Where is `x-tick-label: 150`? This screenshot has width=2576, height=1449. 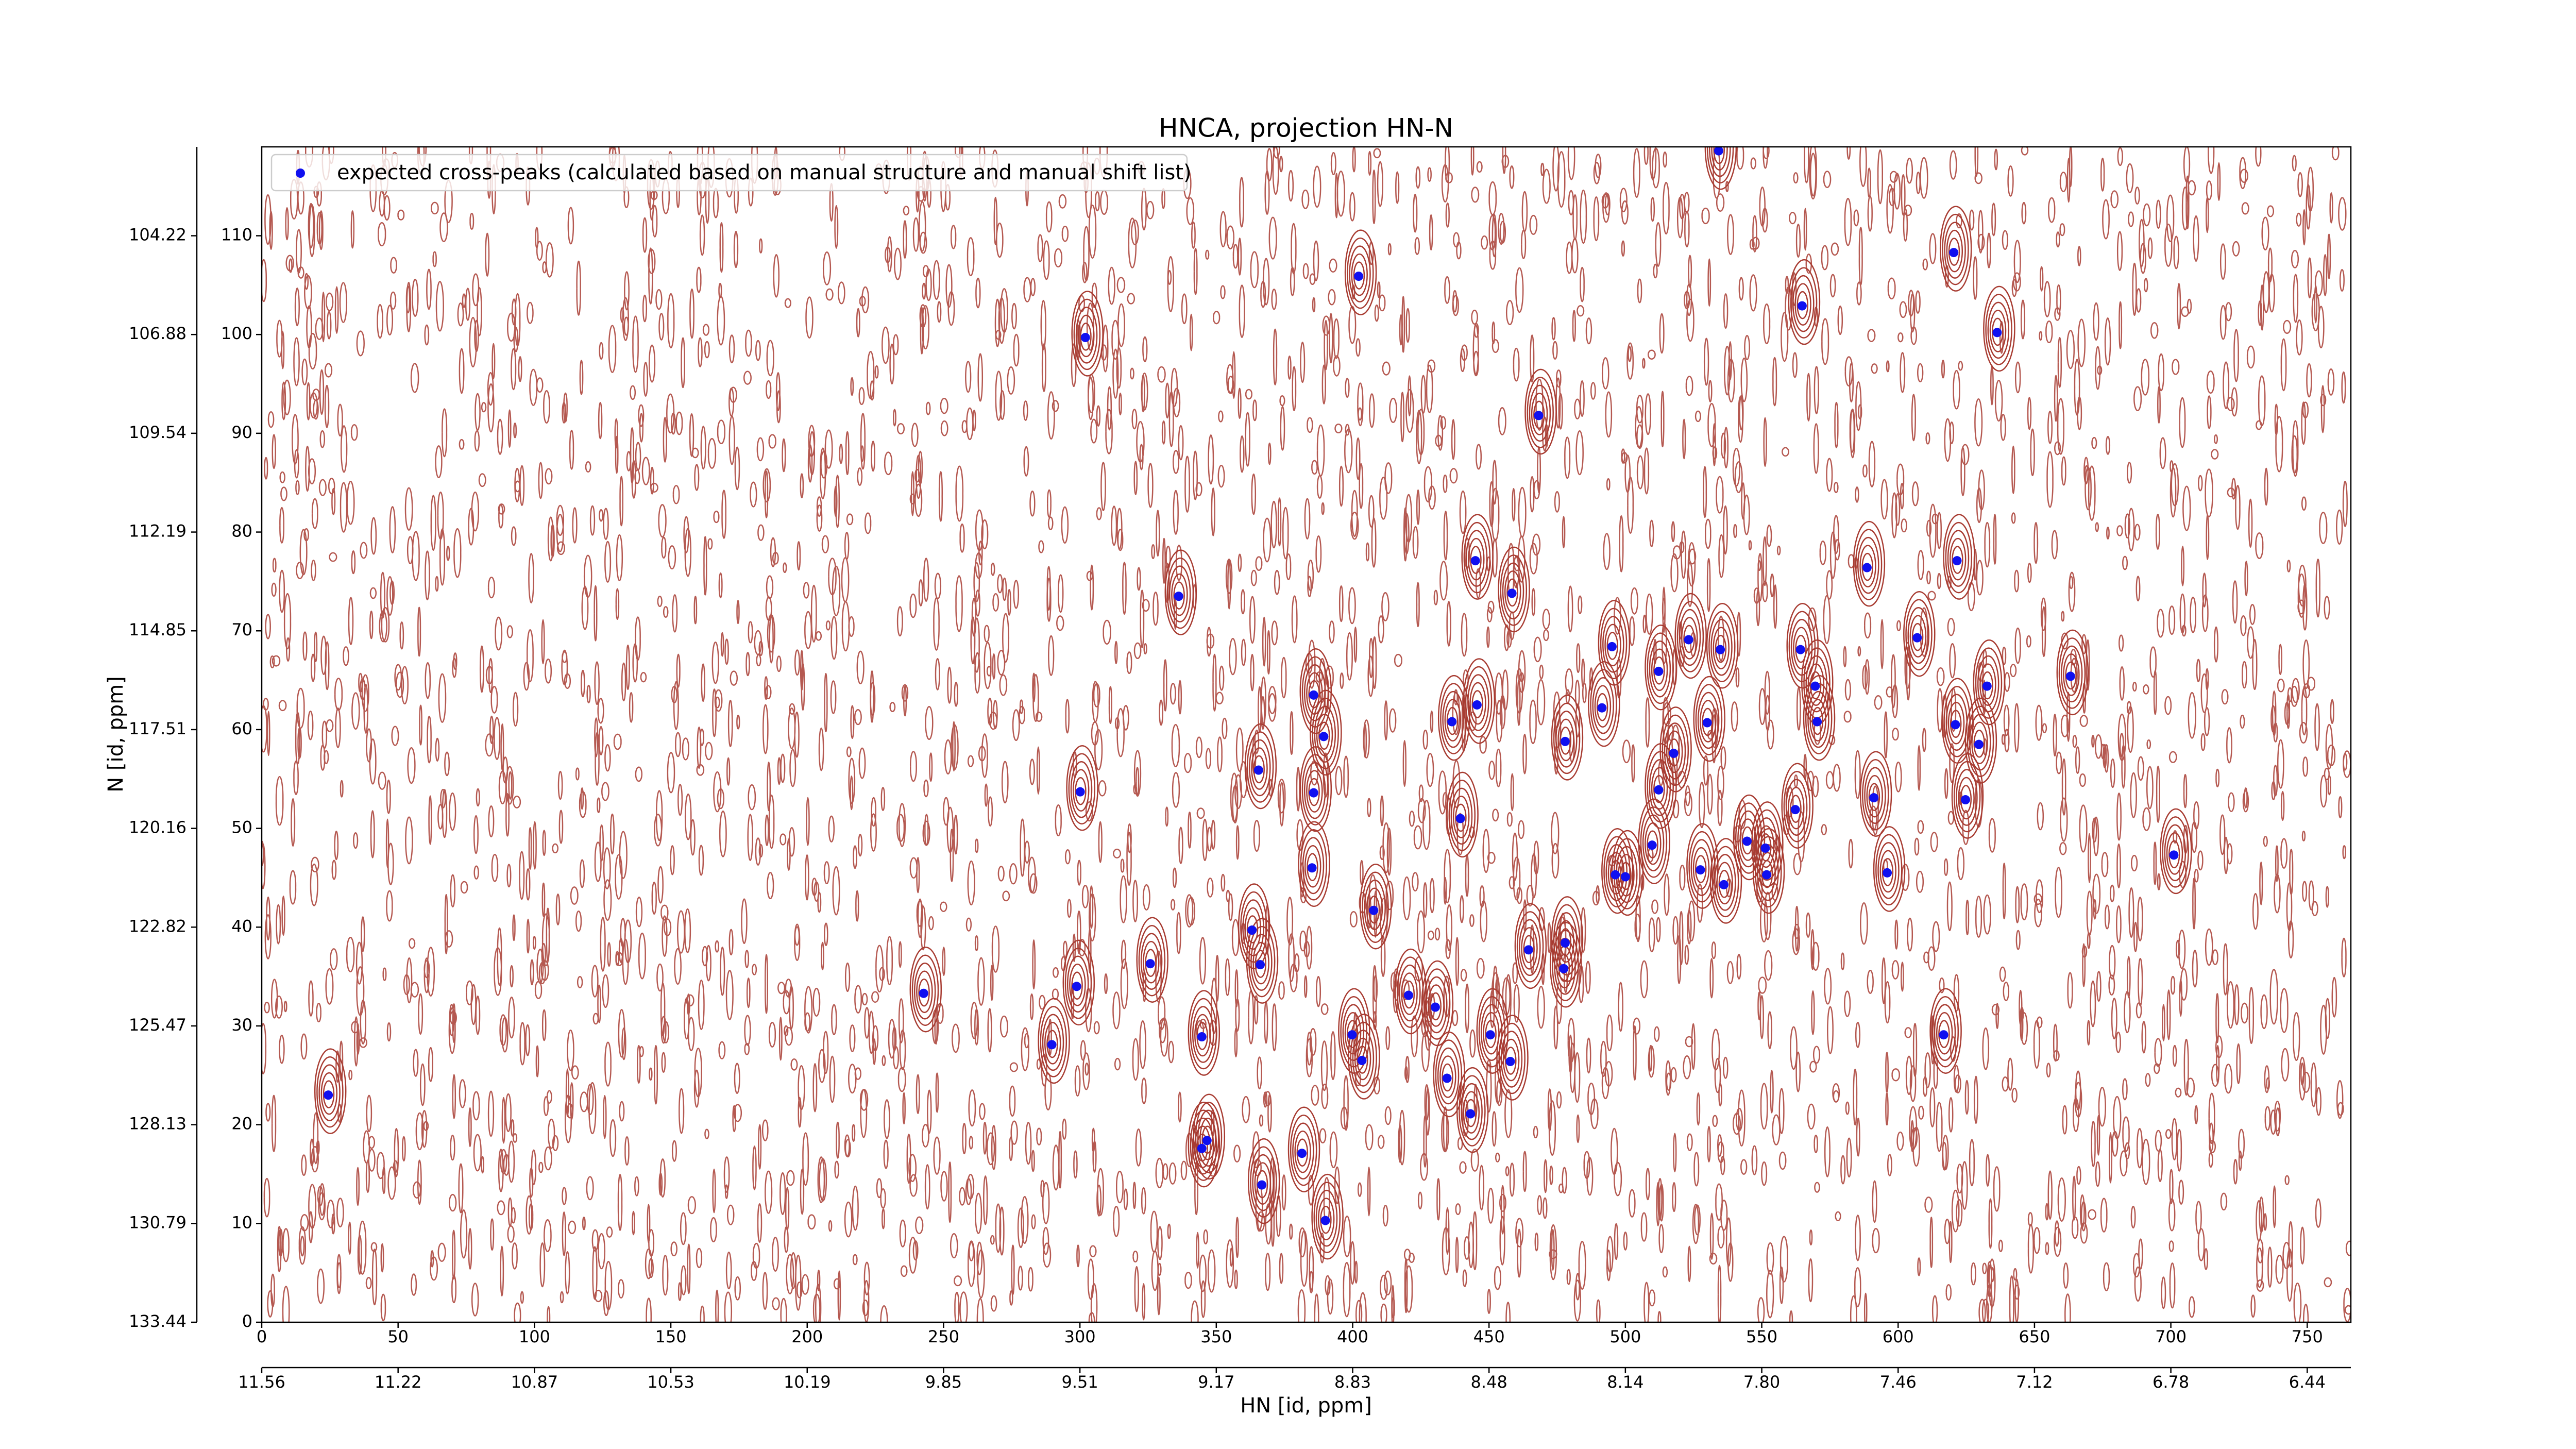 x-tick-label: 150 is located at coordinates (671, 1336).